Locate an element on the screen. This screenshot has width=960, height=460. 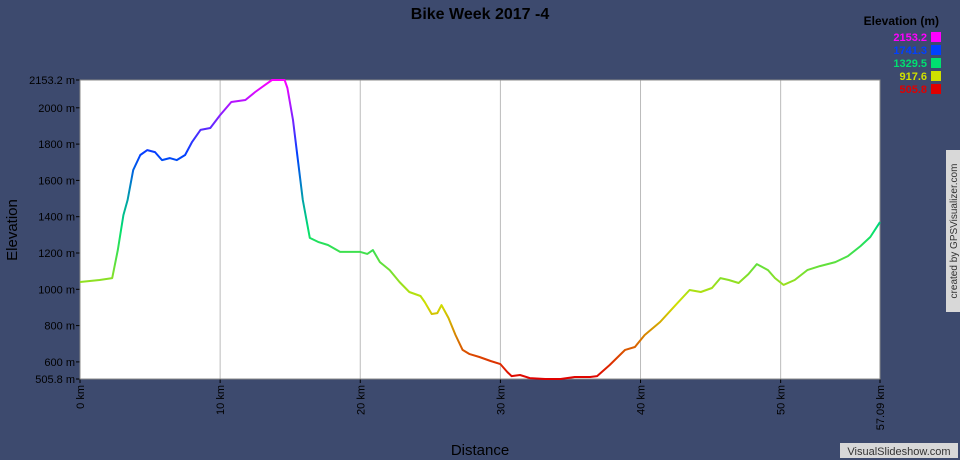
watermark-box is located at coordinates (899, 450).